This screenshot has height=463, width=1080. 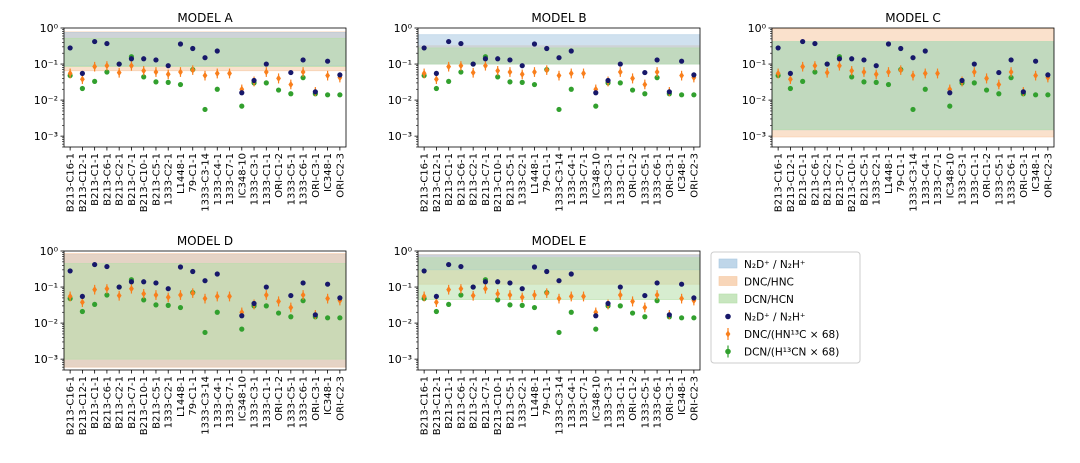 I want to click on panel-points, so click(x=559, y=298).